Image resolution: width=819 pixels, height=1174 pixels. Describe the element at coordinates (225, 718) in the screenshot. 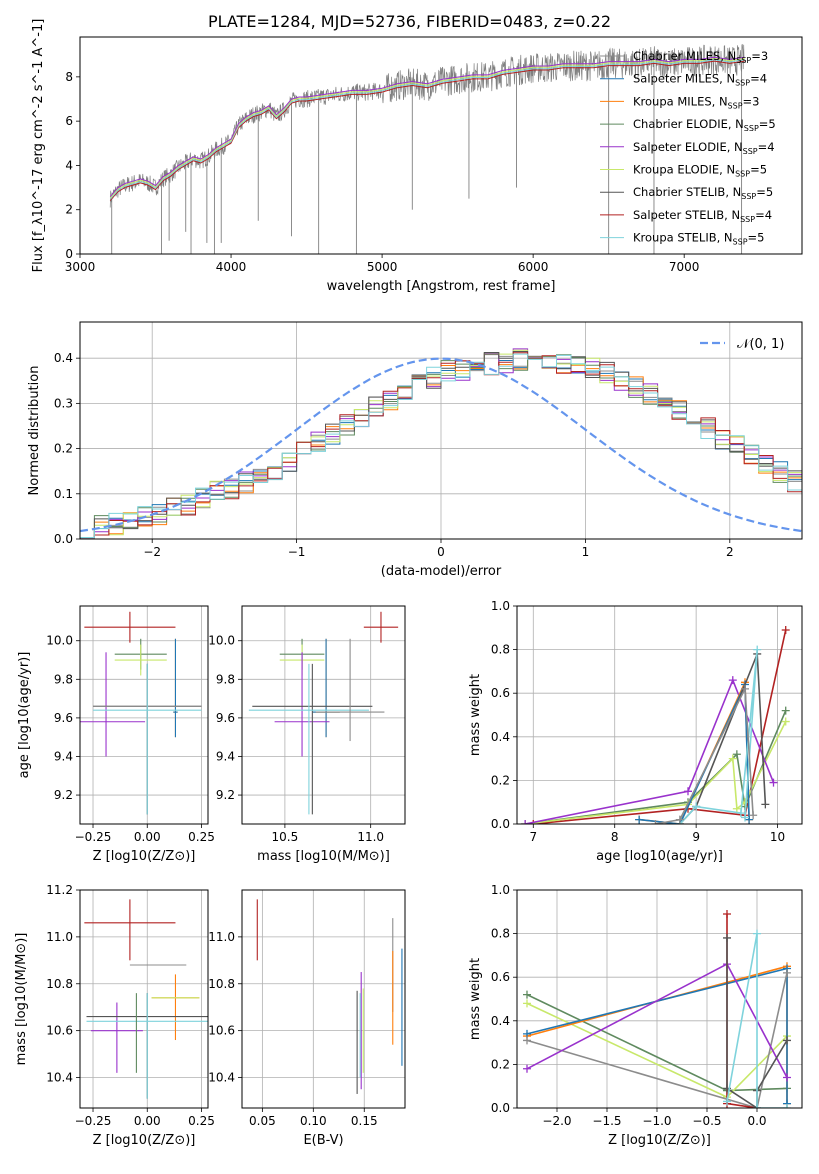

I see `y-tick-label: 9.6` at that location.